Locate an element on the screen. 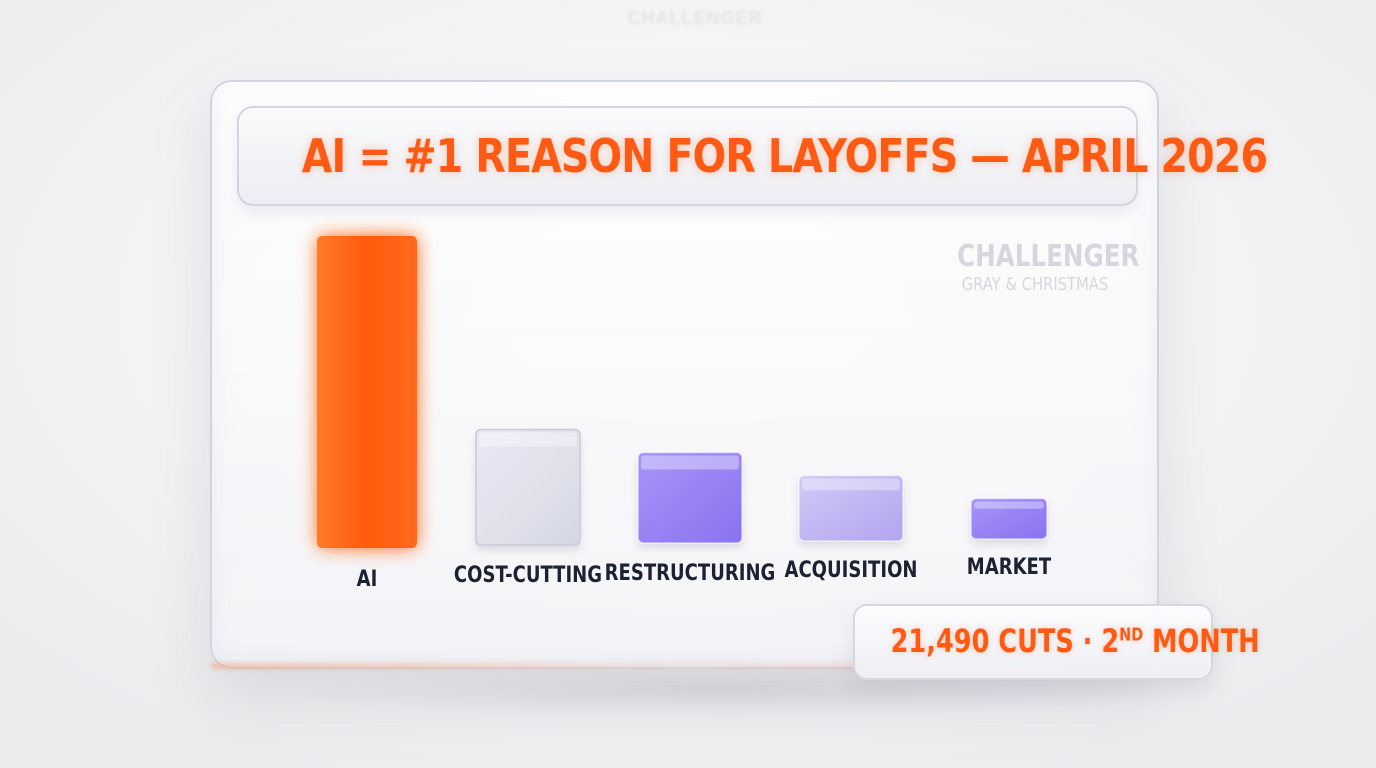  callout-text: 21,490 CUTS · 2ND MONTH is located at coordinates (1075, 641).